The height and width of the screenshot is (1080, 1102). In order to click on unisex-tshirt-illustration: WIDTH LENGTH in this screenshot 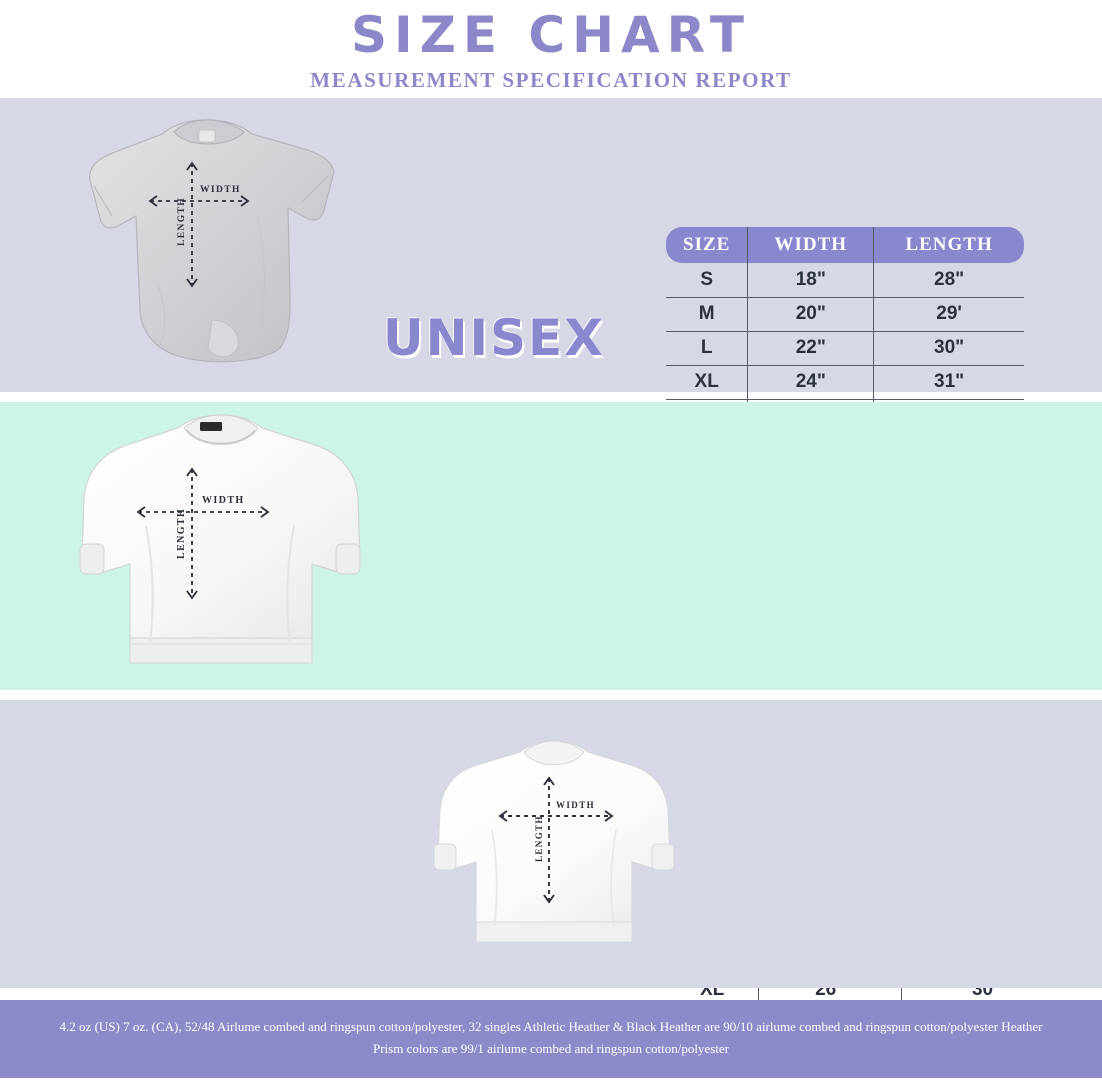, I will do `click(212, 241)`.